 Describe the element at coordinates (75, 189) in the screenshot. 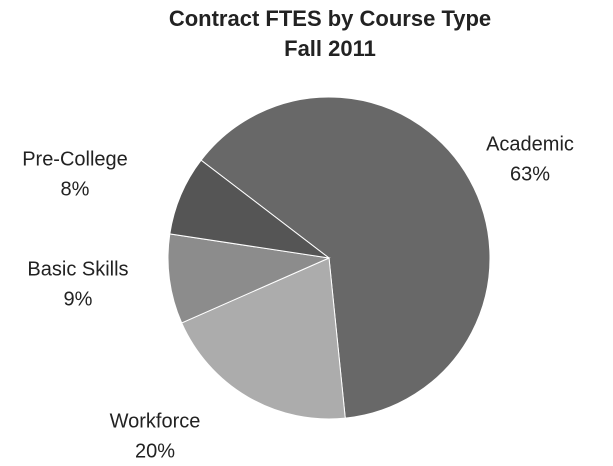

I see `value-label: 8%` at that location.